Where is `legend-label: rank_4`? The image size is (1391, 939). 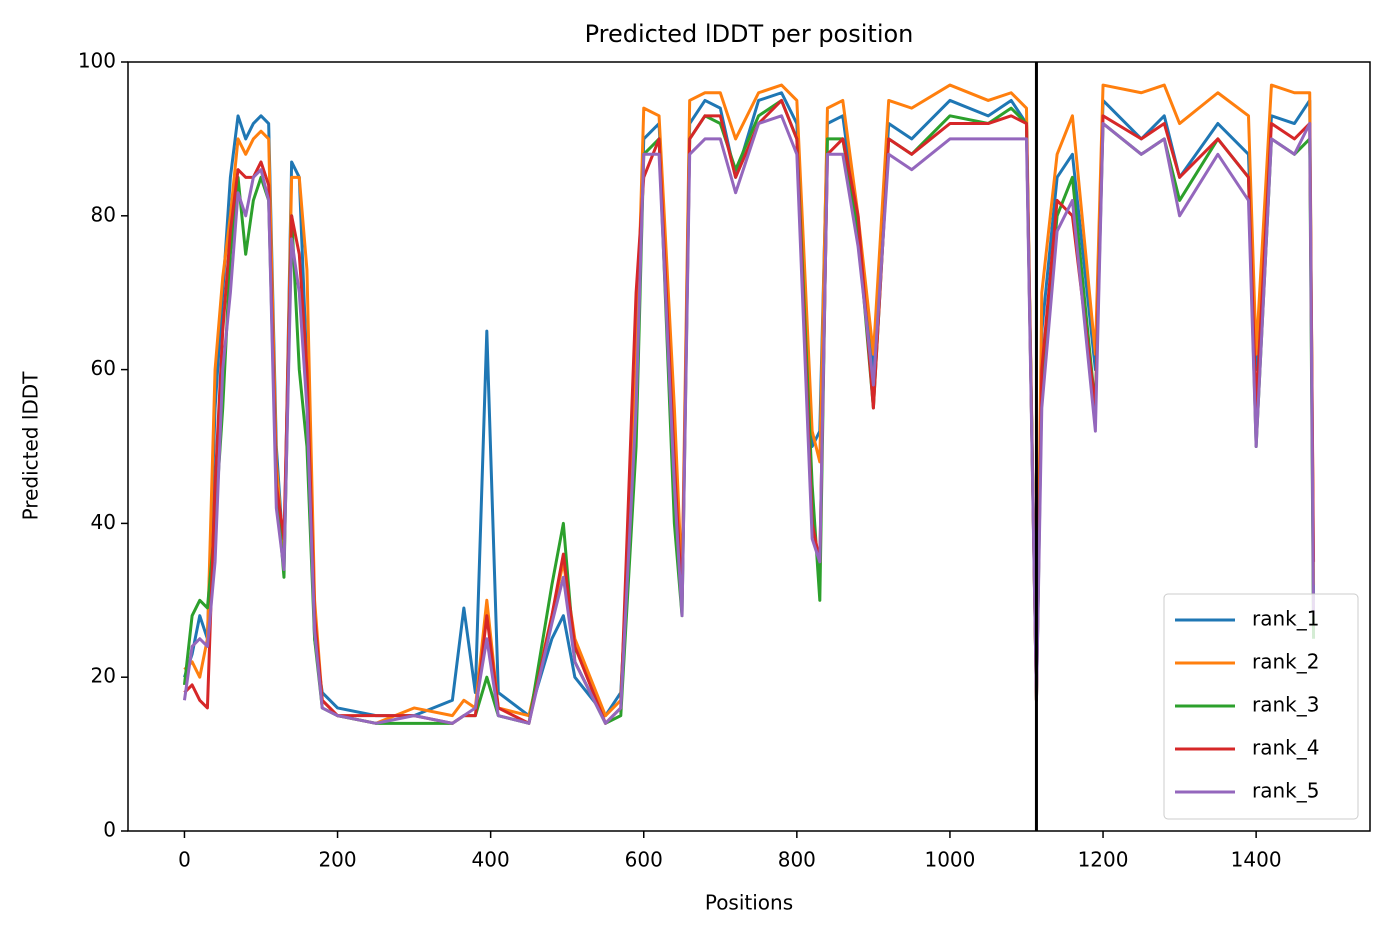 legend-label: rank_4 is located at coordinates (1285, 748).